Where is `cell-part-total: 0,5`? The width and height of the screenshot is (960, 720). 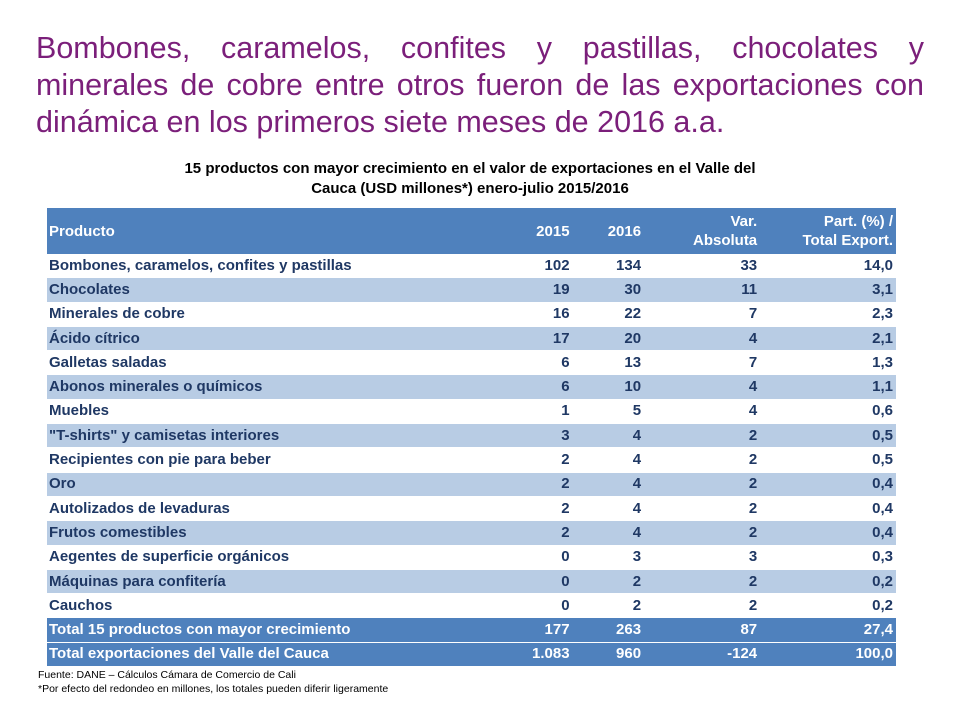 cell-part-total: 0,5 is located at coordinates (828, 436).